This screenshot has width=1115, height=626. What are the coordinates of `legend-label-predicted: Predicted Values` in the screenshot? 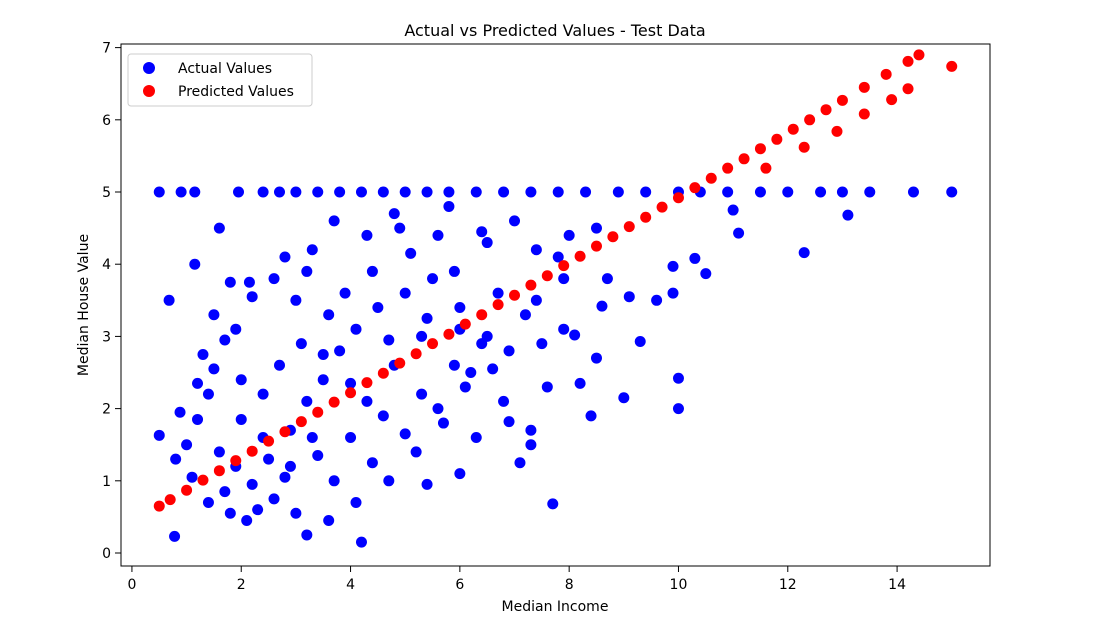 It's located at (236, 92).